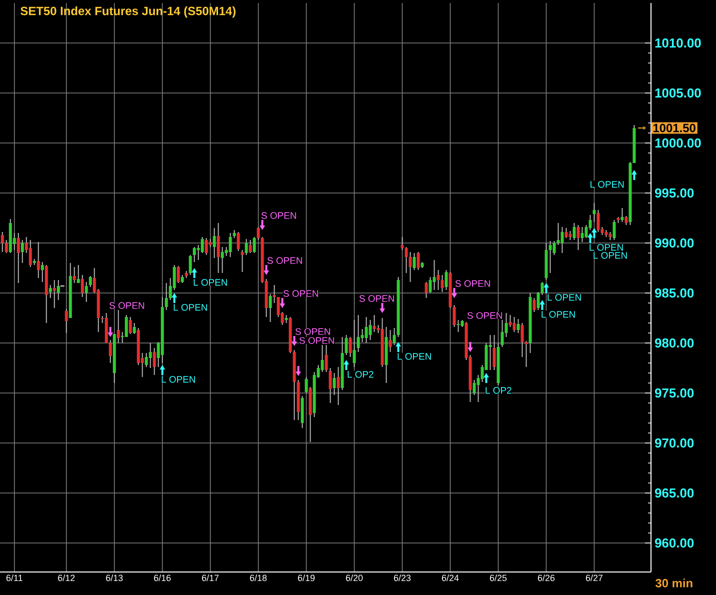  What do you see at coordinates (674, 443) in the screenshot?
I see `y-tick-label: 970.00` at bounding box center [674, 443].